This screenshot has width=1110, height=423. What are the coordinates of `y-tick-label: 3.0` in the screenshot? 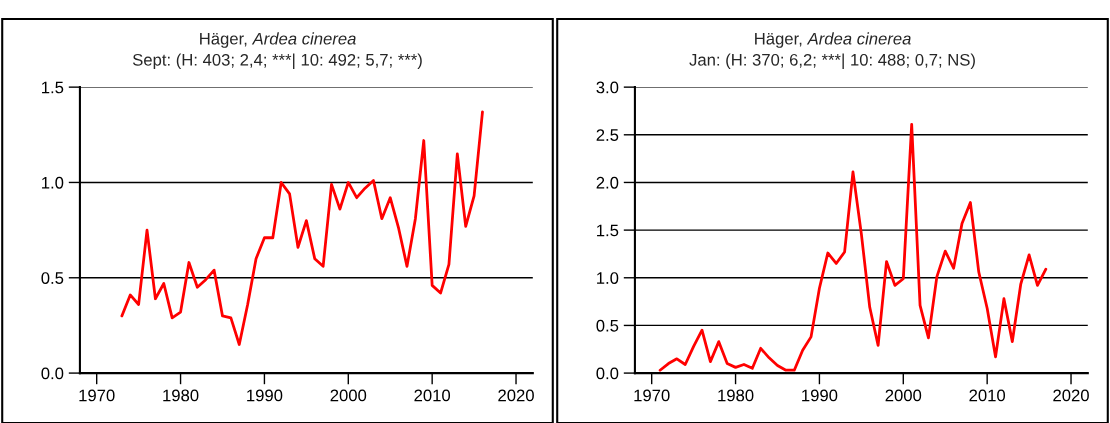 It's located at (607, 87).